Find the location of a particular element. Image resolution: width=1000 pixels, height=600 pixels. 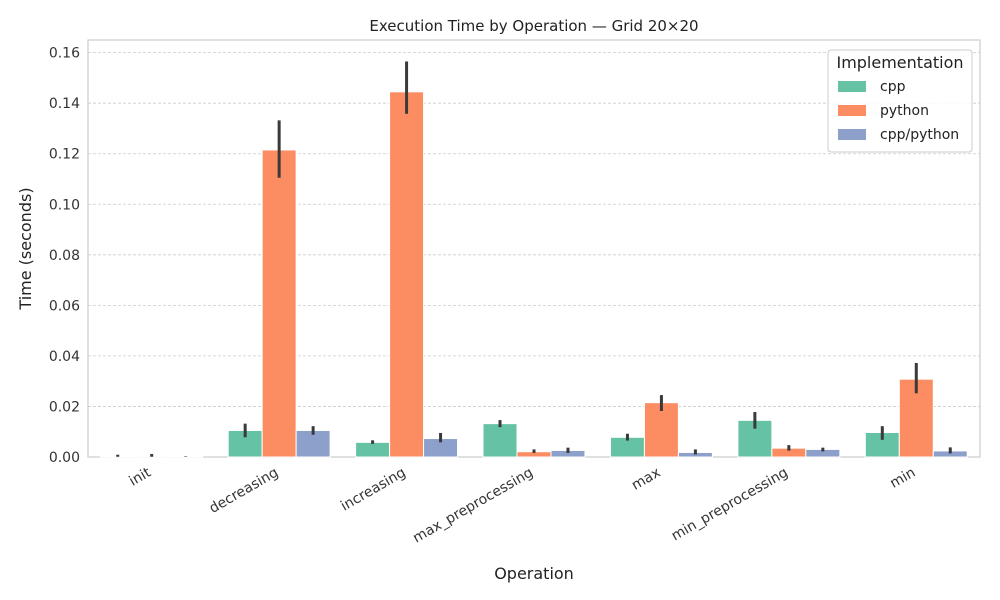

legend-box is located at coordinates (900, 101).